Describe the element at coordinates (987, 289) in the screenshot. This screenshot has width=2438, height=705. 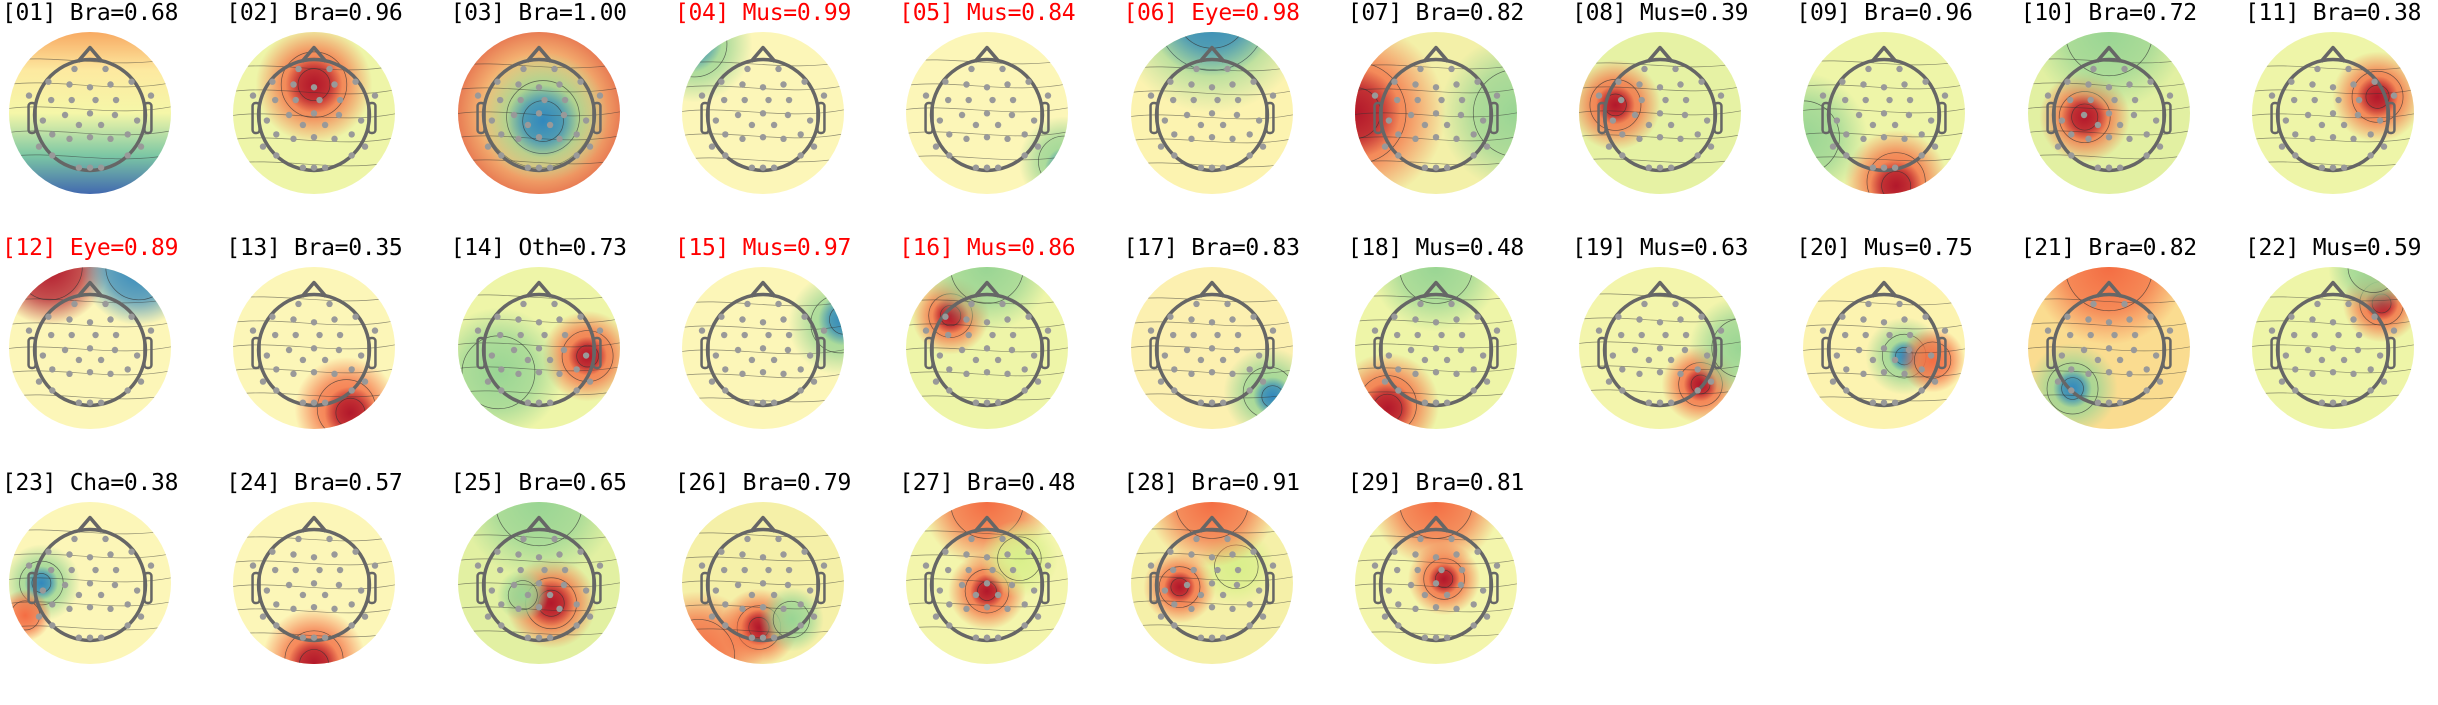
I see `nose-icon` at that location.